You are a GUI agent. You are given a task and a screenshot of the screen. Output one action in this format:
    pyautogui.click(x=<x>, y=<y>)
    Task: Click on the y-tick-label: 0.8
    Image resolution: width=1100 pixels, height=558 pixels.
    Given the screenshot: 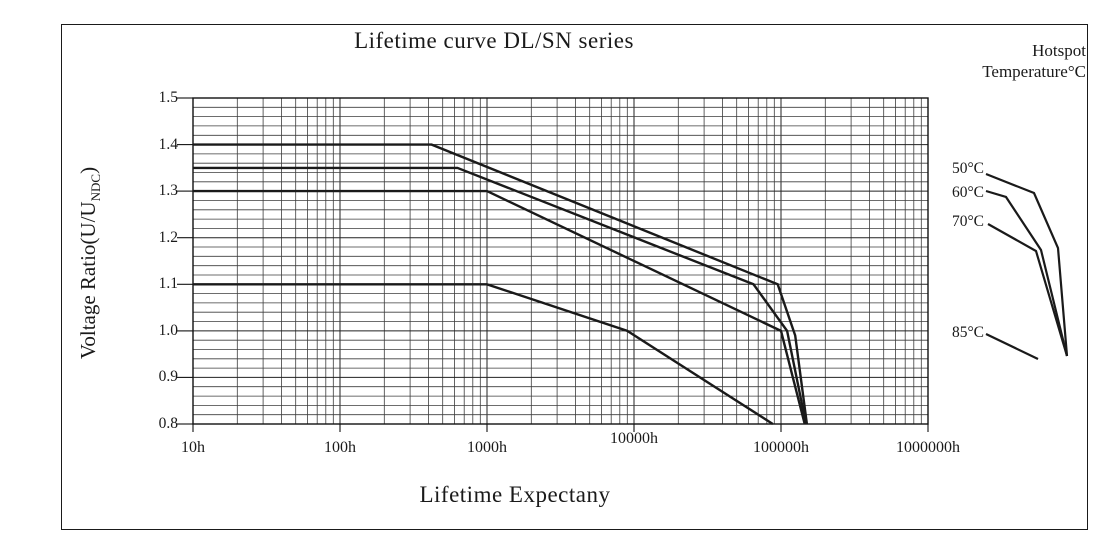 What is the action you would take?
    pyautogui.click(x=168, y=423)
    